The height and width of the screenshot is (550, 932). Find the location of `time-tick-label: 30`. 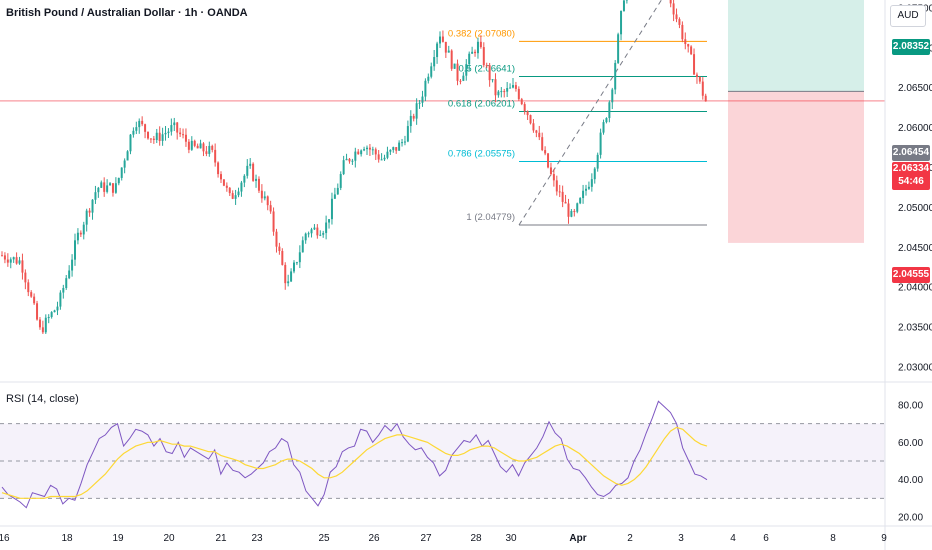

time-tick-label: 30 is located at coordinates (511, 538).